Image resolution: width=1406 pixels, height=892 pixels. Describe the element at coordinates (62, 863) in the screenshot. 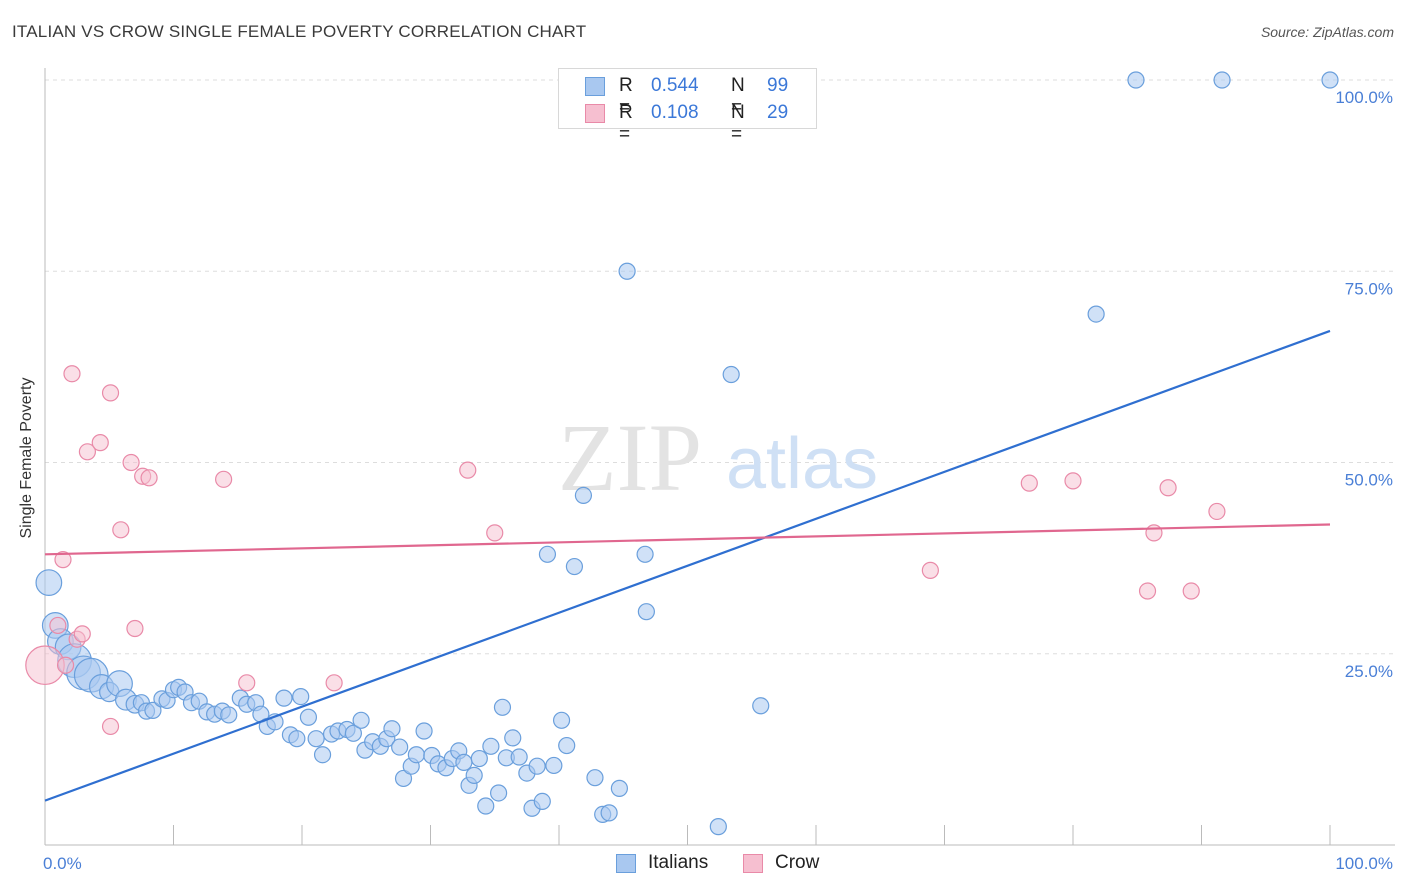

I see `x-tick-label-min: 0.0%` at that location.